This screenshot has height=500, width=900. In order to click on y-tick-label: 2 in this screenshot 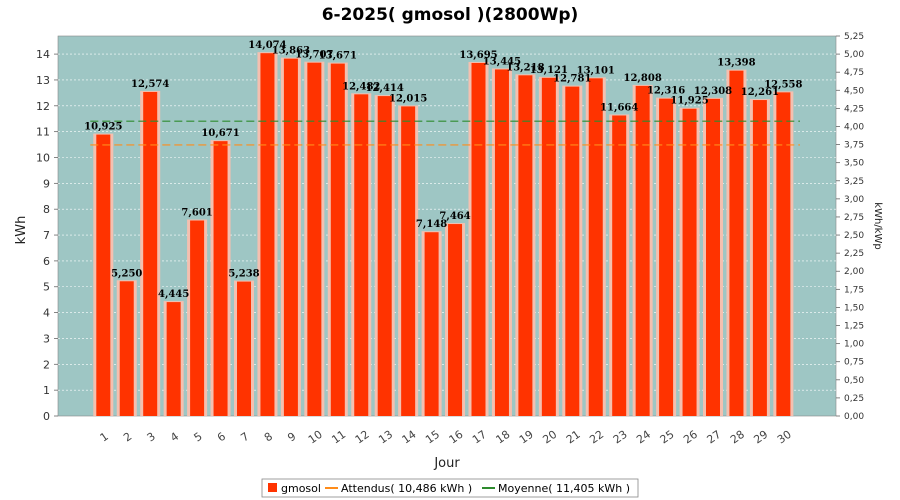, I will do `click(46, 364)`.